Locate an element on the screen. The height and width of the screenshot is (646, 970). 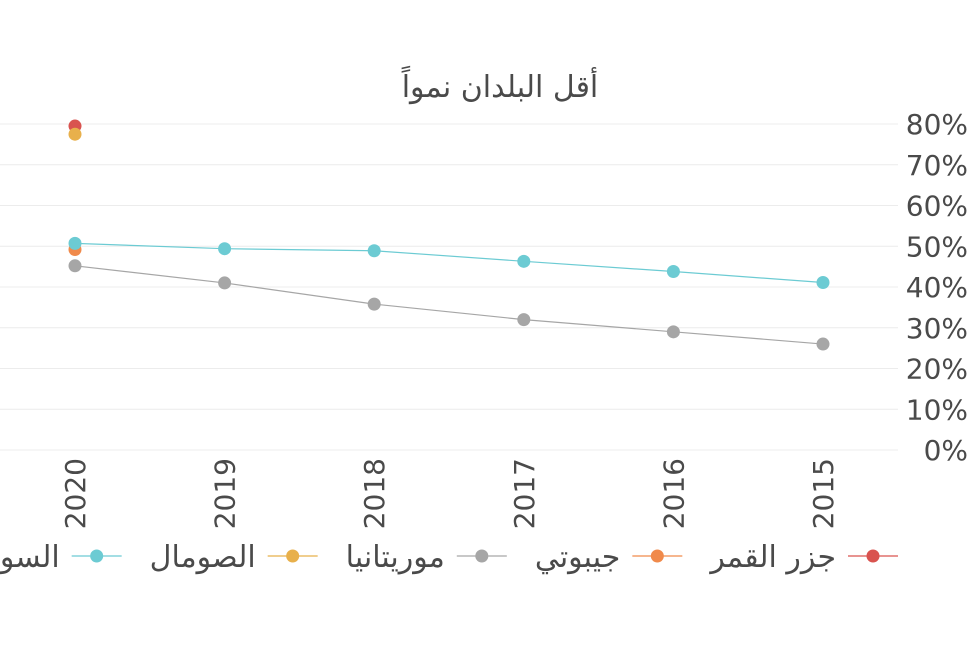
legend: جزر القمر جيبوتي موريتانيا الصومال السودان is located at coordinates (449, 557).